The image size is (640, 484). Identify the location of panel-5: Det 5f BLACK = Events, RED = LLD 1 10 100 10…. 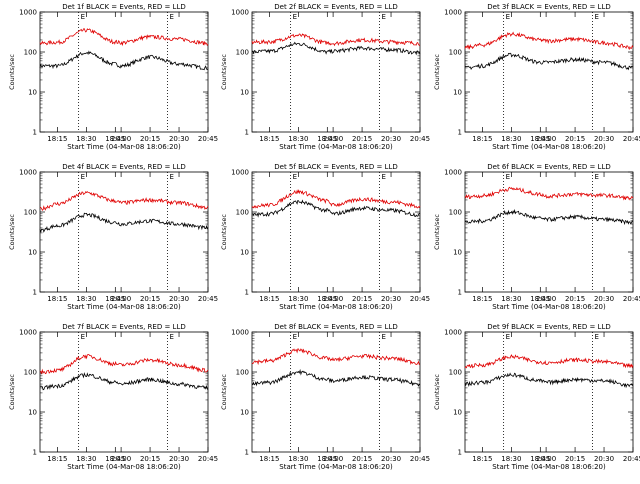
(325, 237).